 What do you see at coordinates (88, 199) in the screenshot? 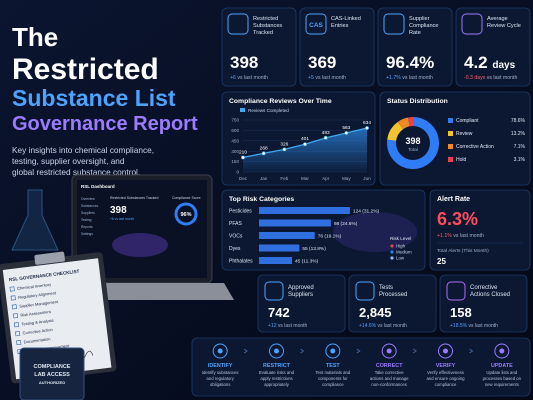
I see `laptop-menu-item: Overview` at bounding box center [88, 199].